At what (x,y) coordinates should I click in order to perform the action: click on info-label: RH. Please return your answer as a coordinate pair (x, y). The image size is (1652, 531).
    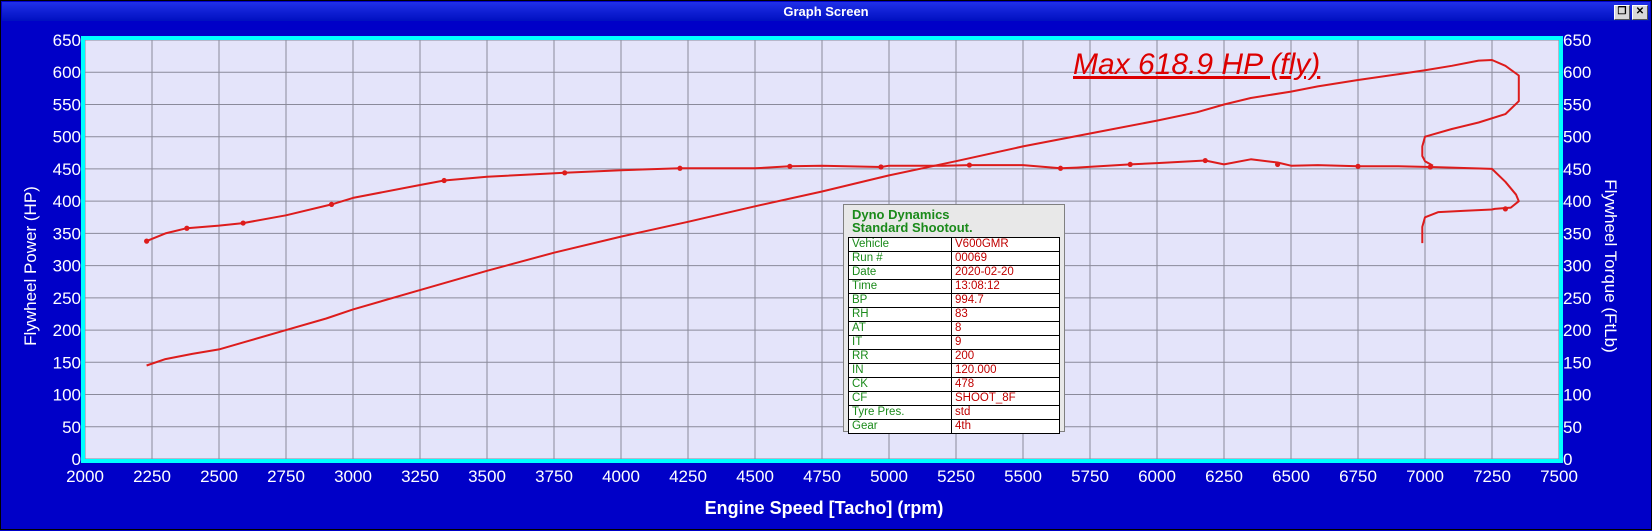
    Looking at the image, I should click on (900, 314).